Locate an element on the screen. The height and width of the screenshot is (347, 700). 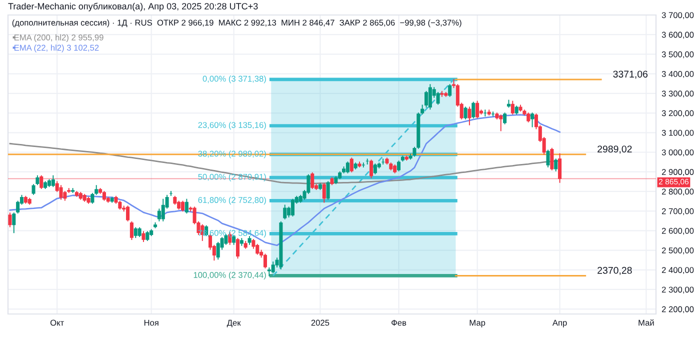
y-tick-label: 3 300,00 is located at coordinates (678, 94).